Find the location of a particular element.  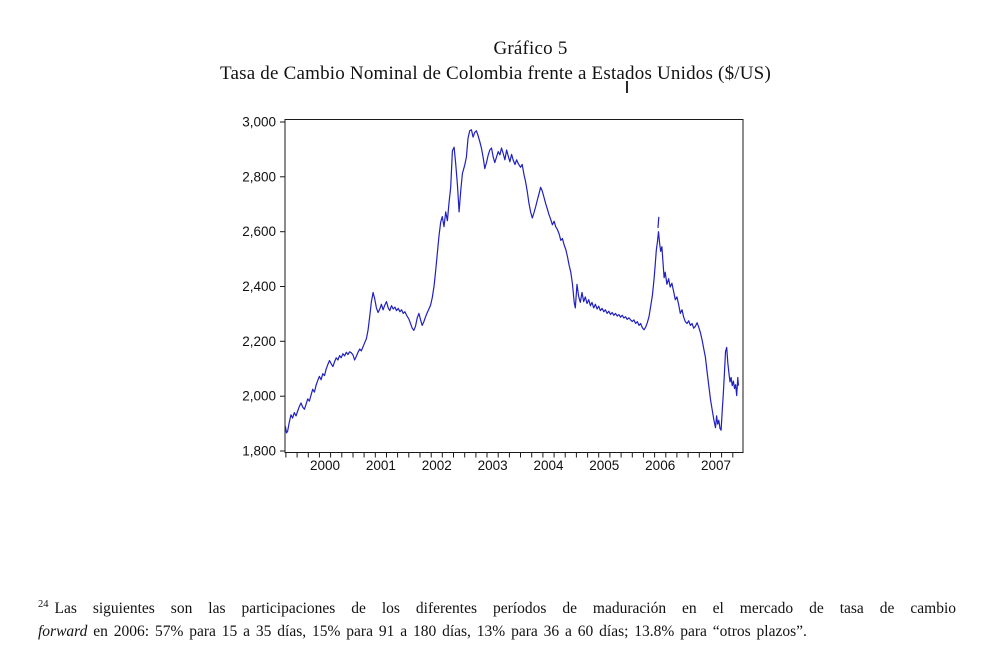

stray-caret-mark is located at coordinates (627, 87).